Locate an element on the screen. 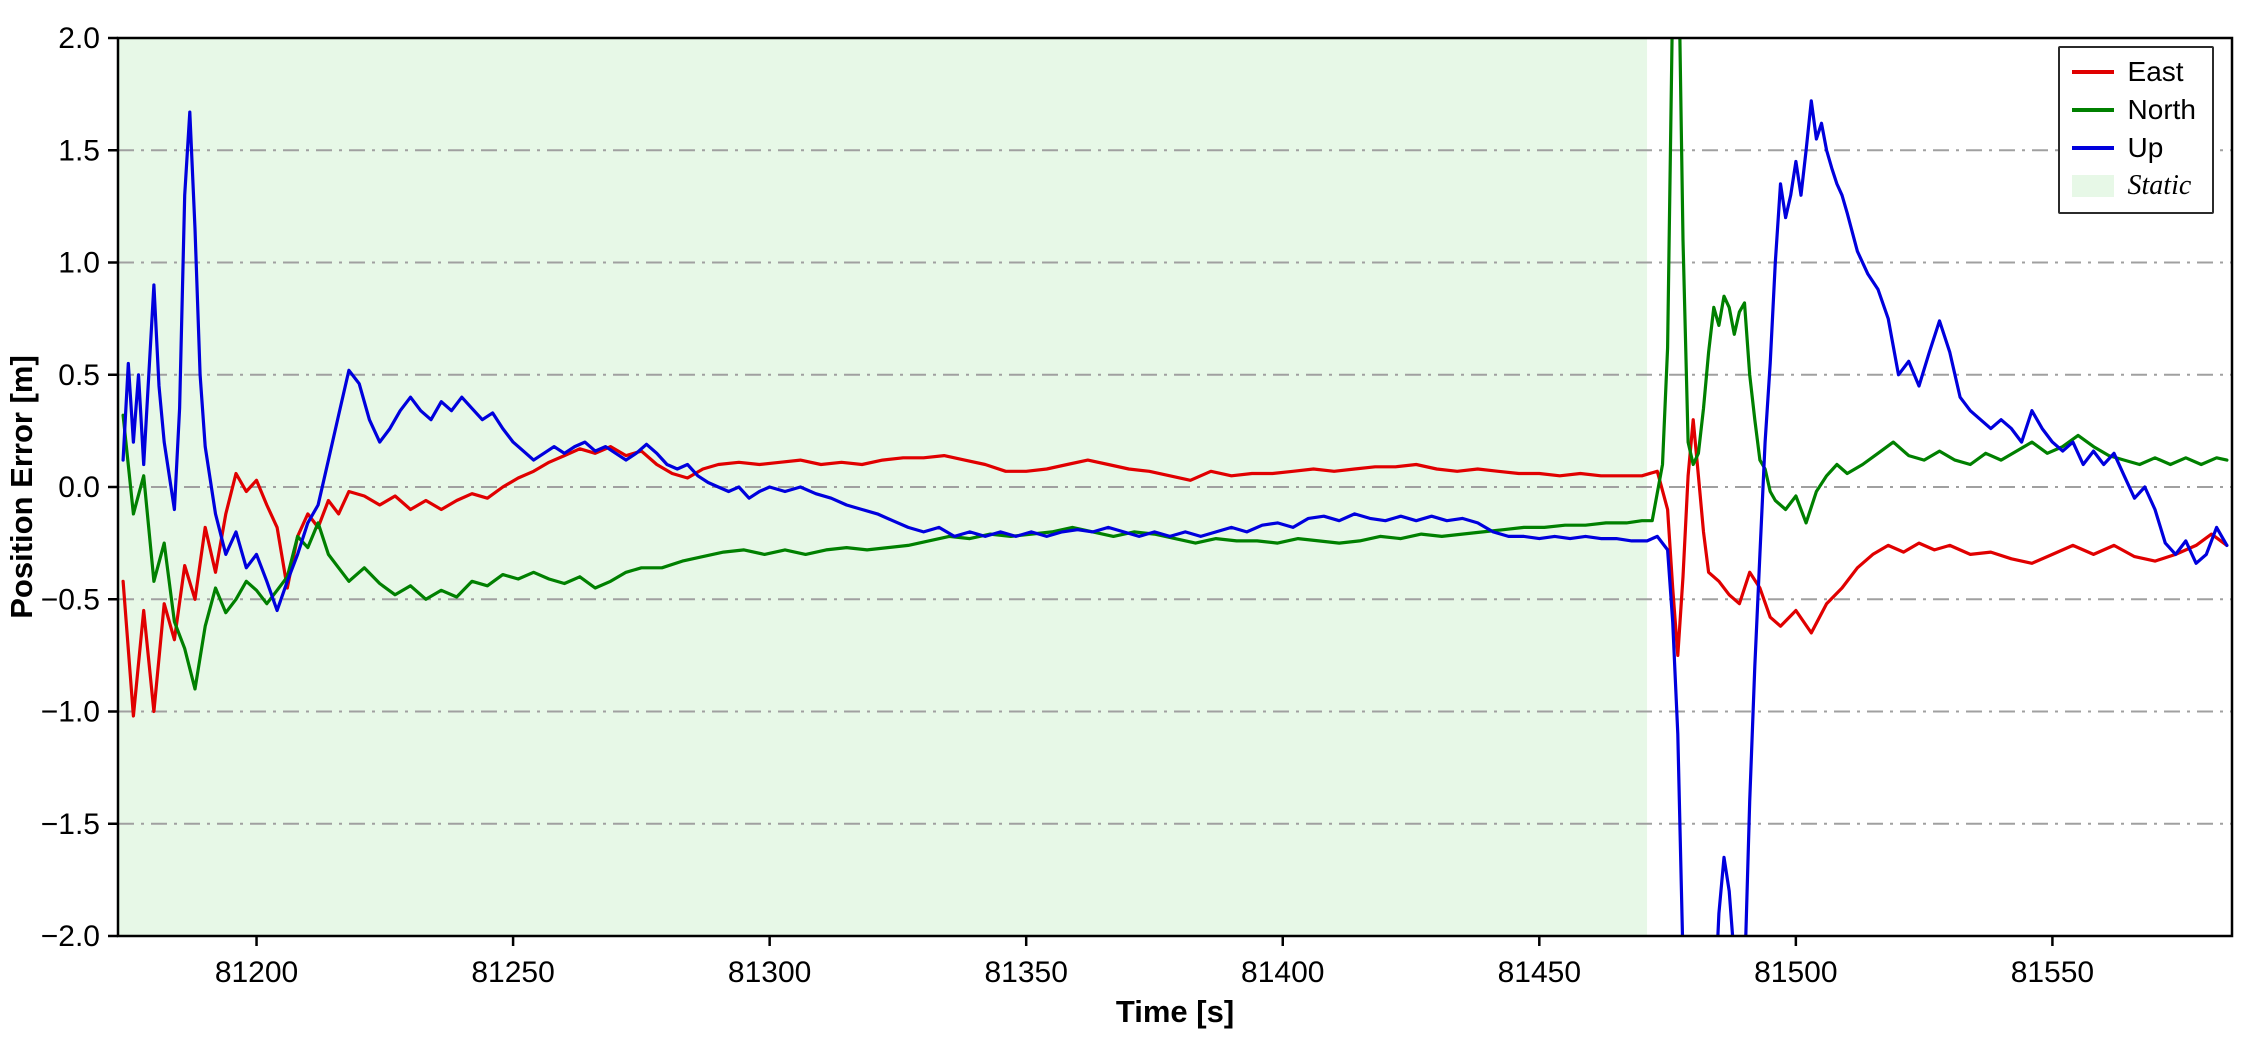  x-tick-label: 81500 is located at coordinates (1795, 972).